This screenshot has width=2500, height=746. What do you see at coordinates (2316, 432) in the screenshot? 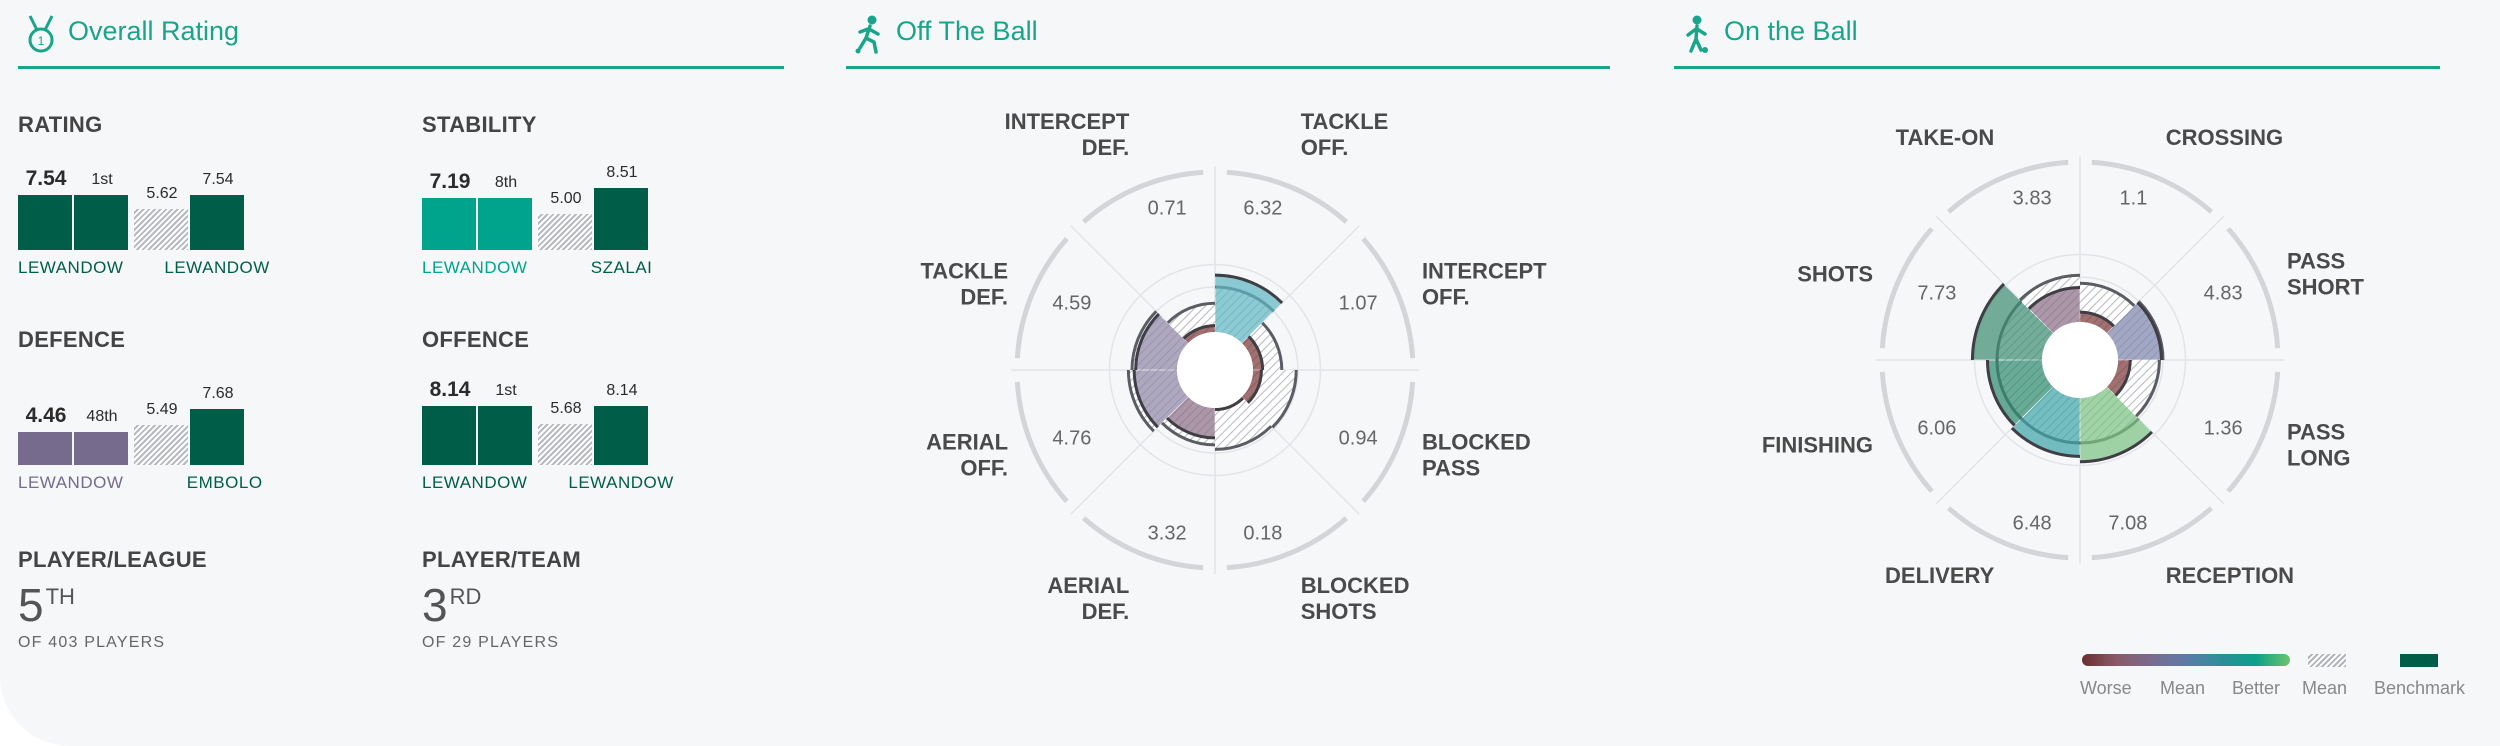
I see `axis-label: PASS` at bounding box center [2316, 432].